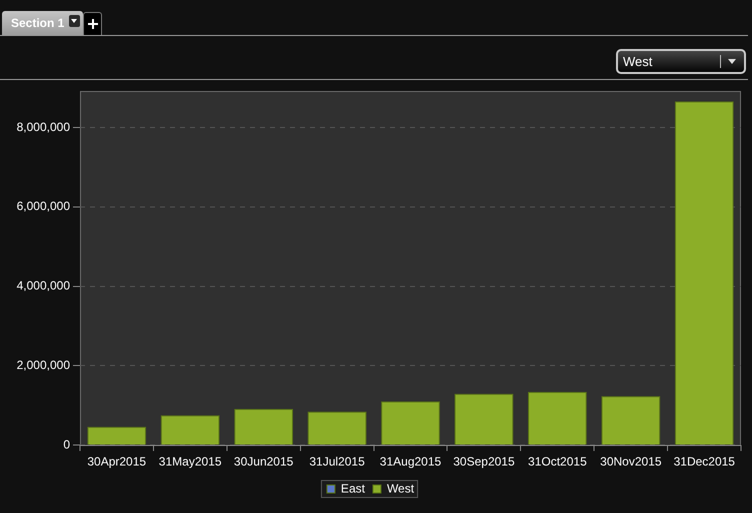  What do you see at coordinates (337, 461) in the screenshot?
I see `x-tick-label: 31Jul2015` at bounding box center [337, 461].